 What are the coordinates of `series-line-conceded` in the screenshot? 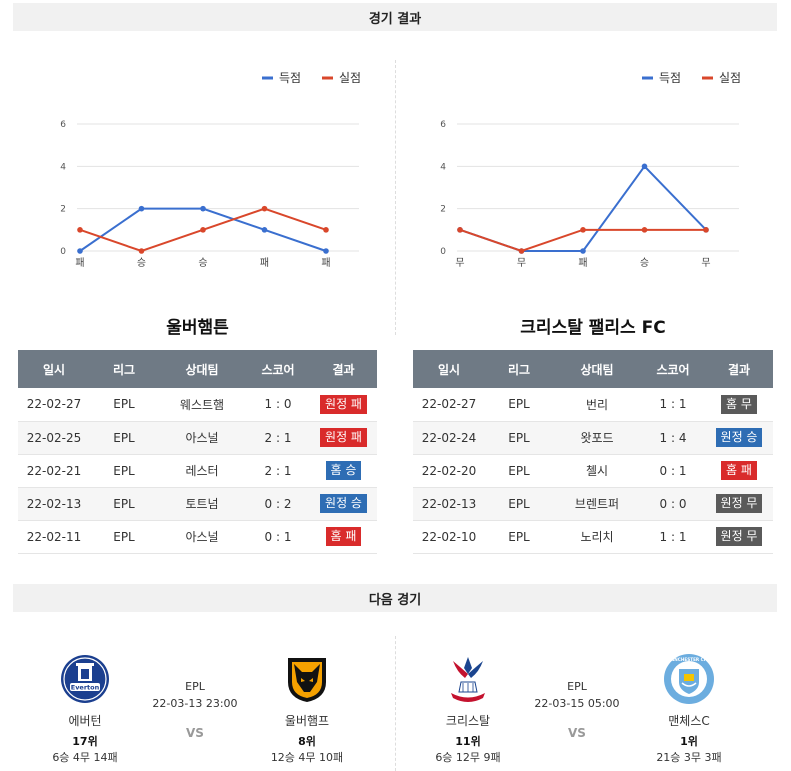 It's located at (582, 240).